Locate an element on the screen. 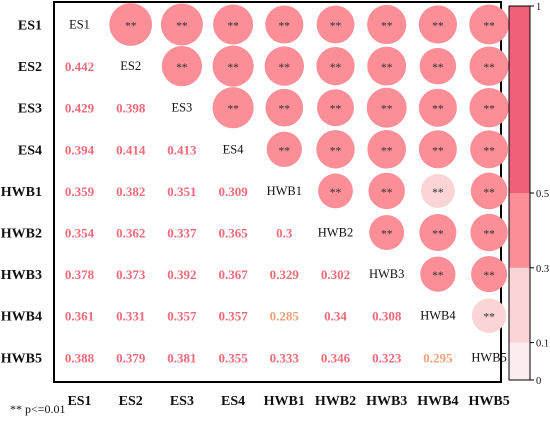 The height and width of the screenshot is (428, 550). row-label: ES3 is located at coordinates (30, 109).